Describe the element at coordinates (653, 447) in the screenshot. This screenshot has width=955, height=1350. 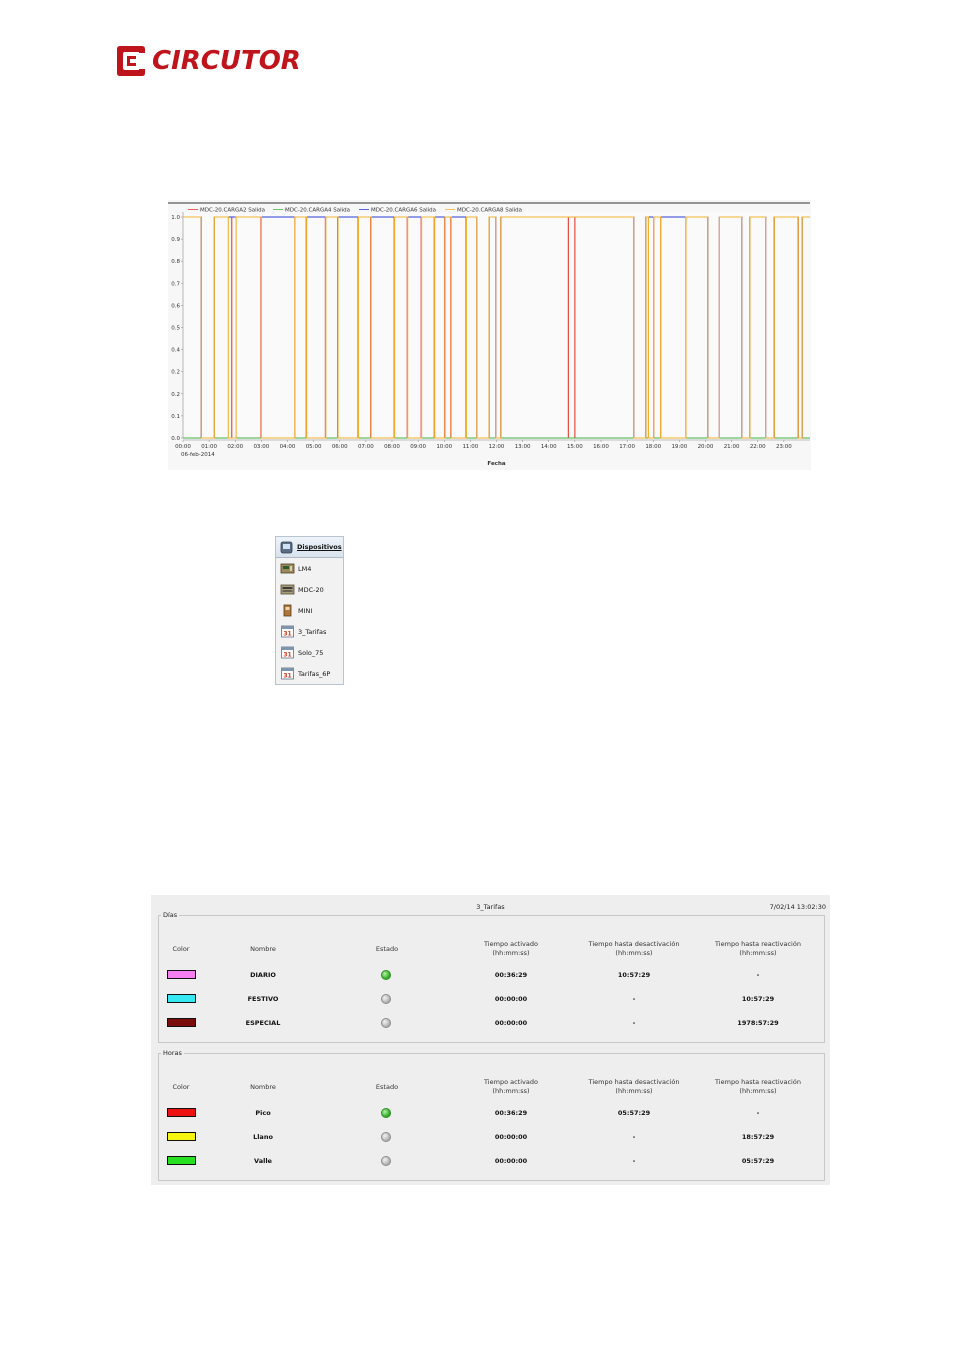
I see `x-tick-label: 18:00` at that location.